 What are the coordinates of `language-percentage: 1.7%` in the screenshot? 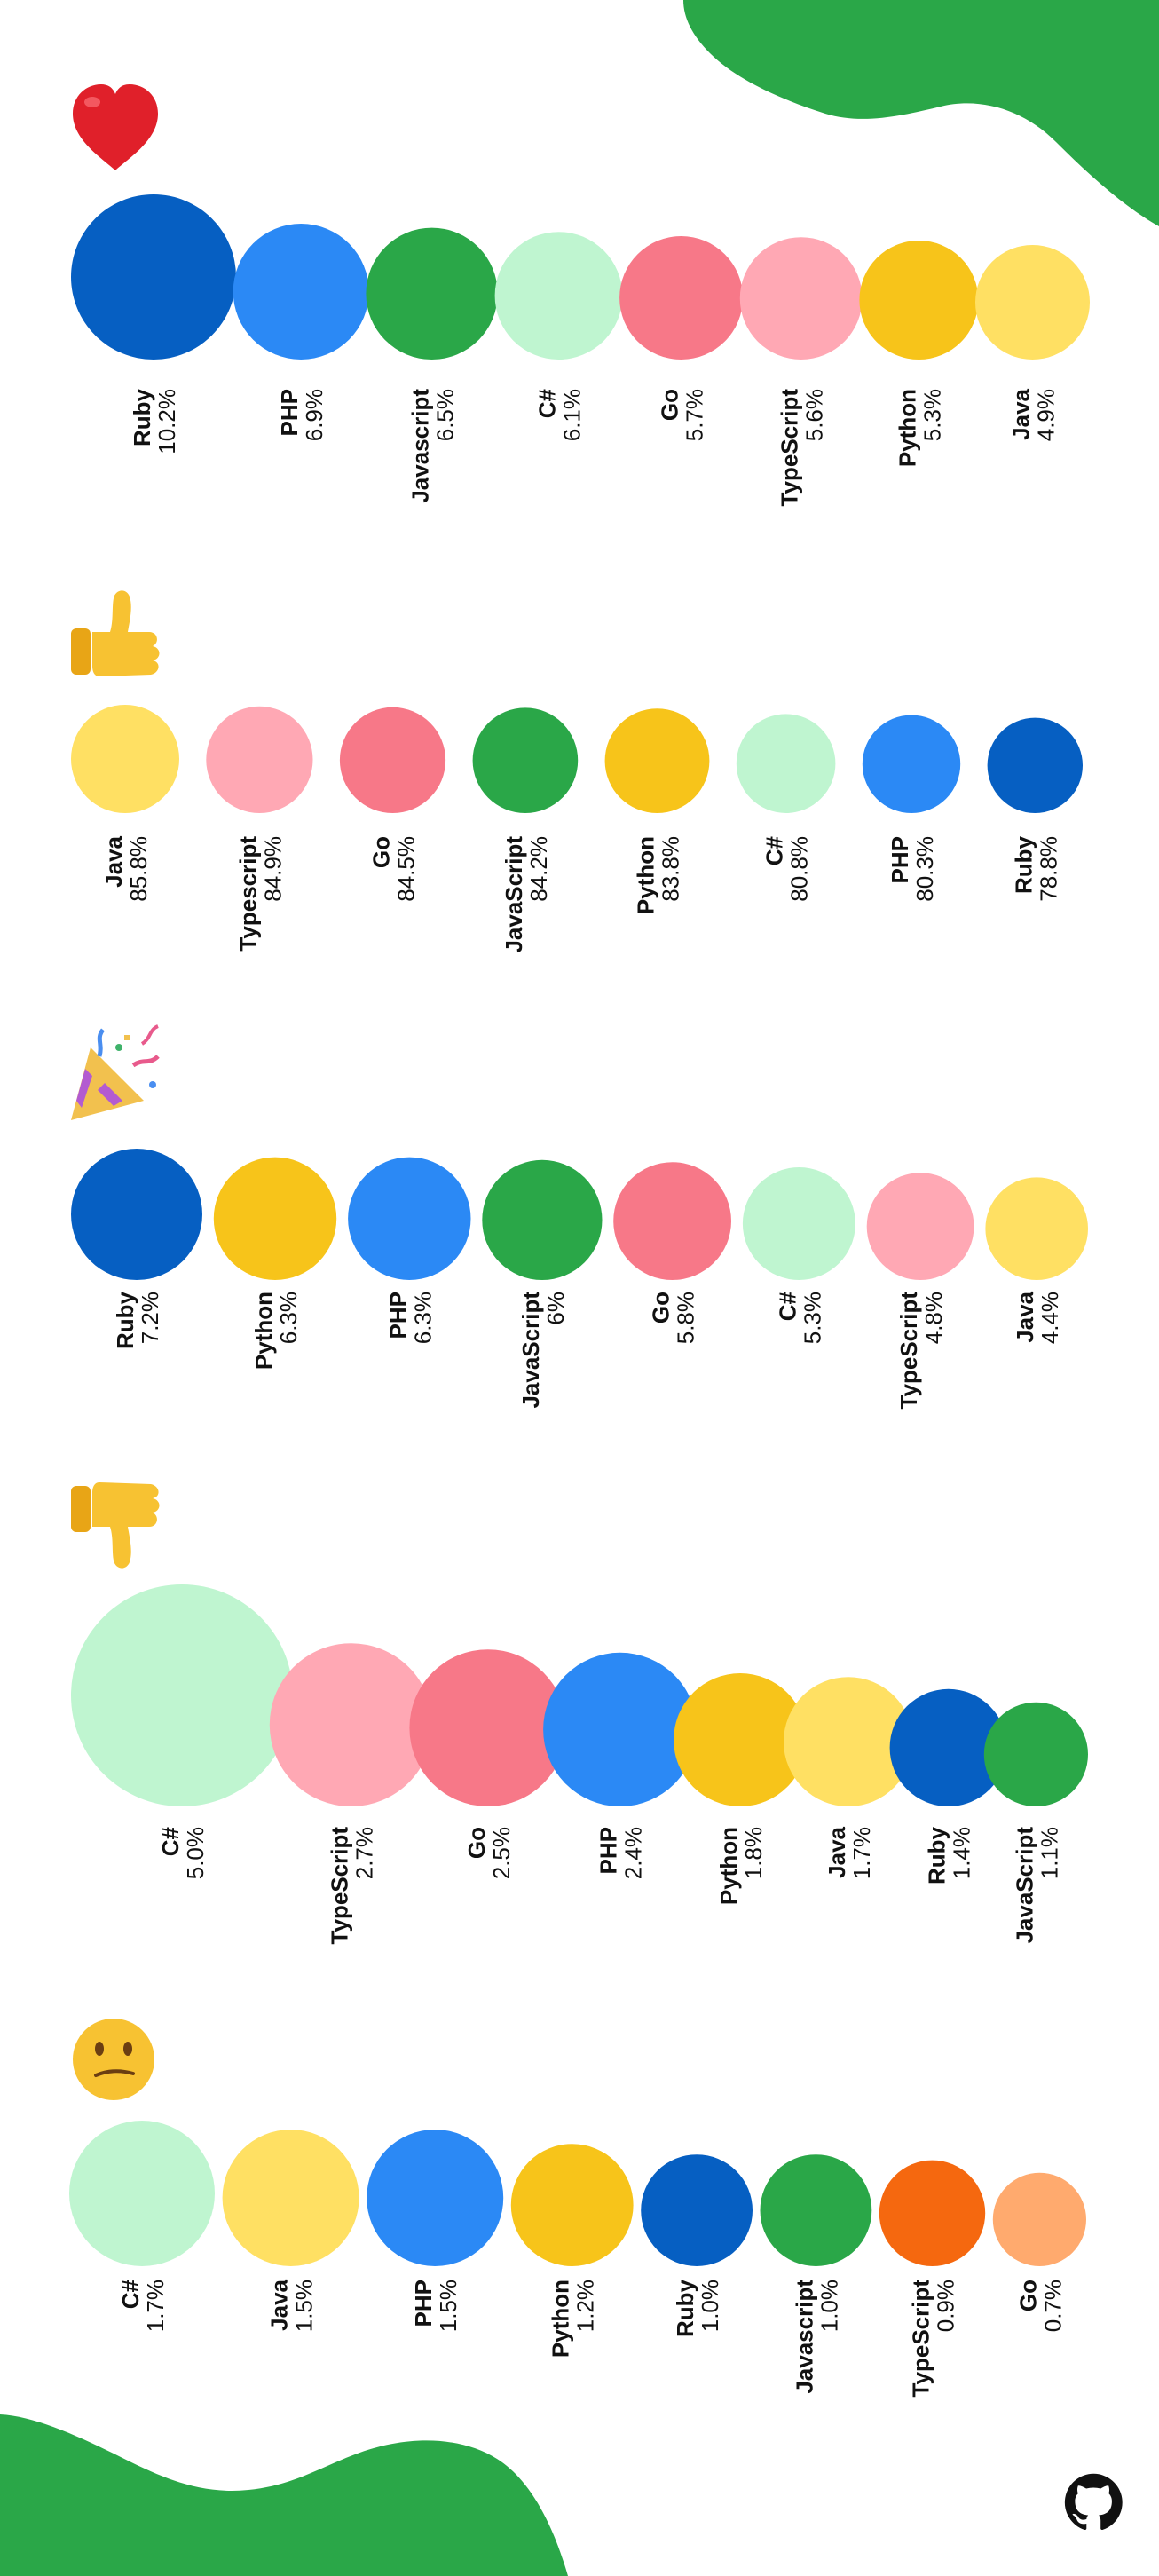 It's located at (155, 2306).